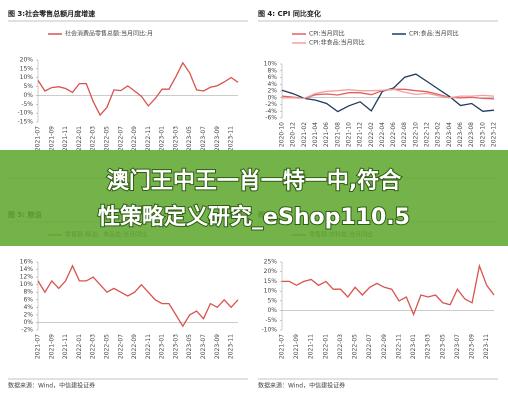 This screenshot has height=400, width=508. What do you see at coordinates (271, 262) in the screenshot?
I see `y-tick-label: 25%` at bounding box center [271, 262].